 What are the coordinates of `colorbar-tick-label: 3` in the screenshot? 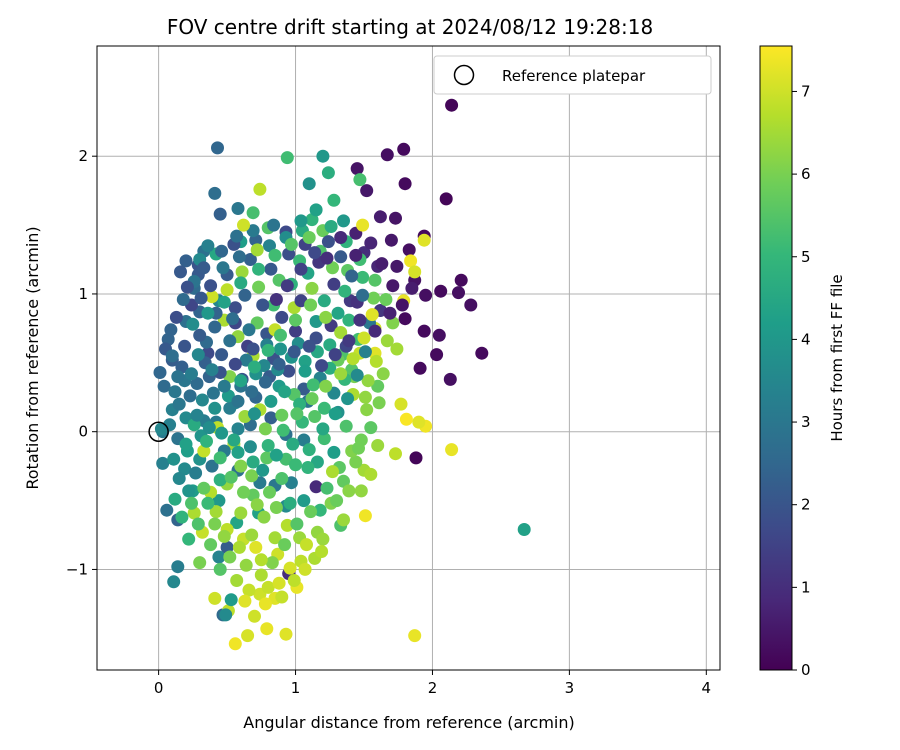 It's located at (806, 422).